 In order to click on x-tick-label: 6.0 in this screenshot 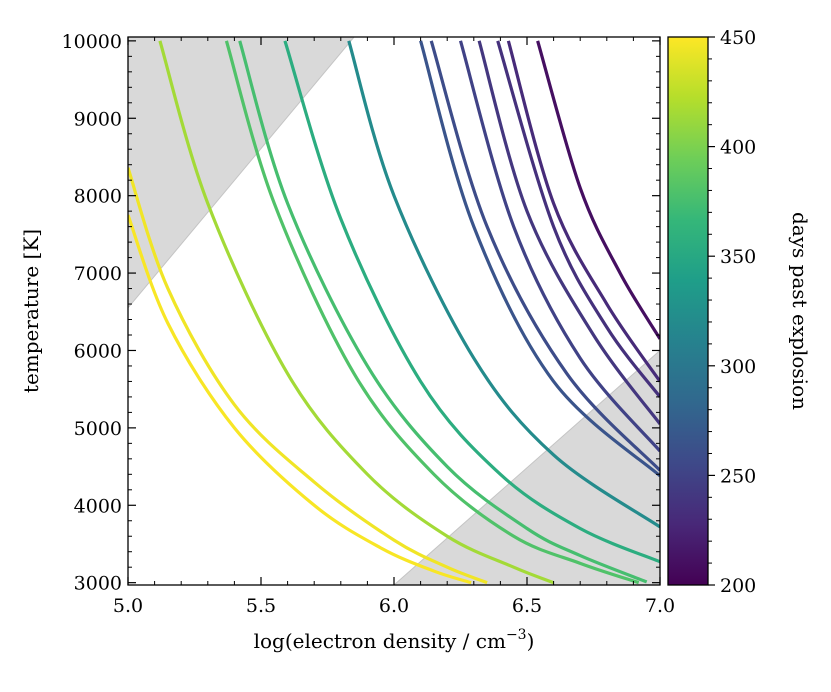, I will do `click(394, 606)`.